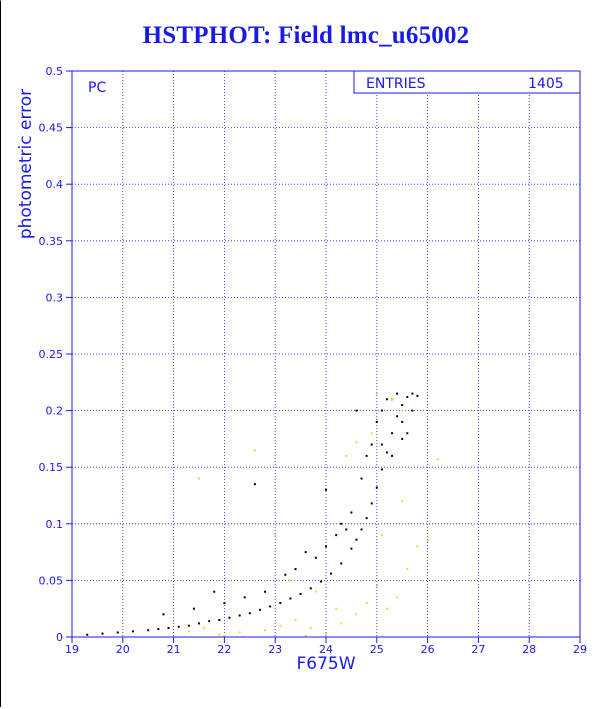 The image size is (612, 709). I want to click on x-tick-label: 24, so click(326, 649).